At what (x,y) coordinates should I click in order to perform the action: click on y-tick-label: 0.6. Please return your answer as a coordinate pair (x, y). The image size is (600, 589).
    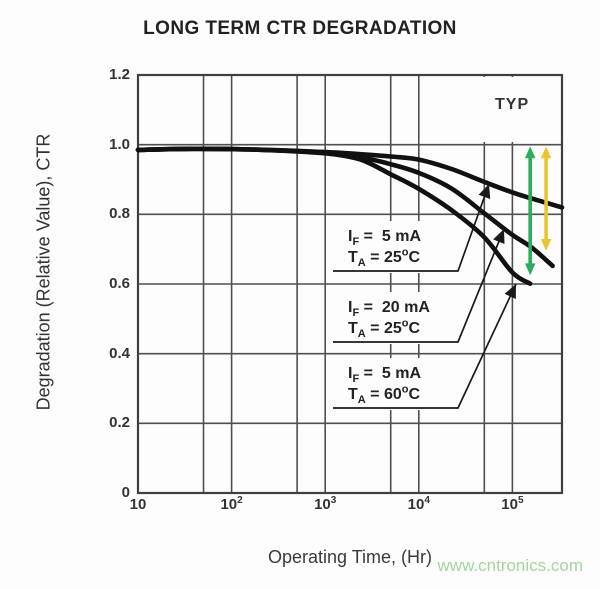
    Looking at the image, I should click on (119, 283).